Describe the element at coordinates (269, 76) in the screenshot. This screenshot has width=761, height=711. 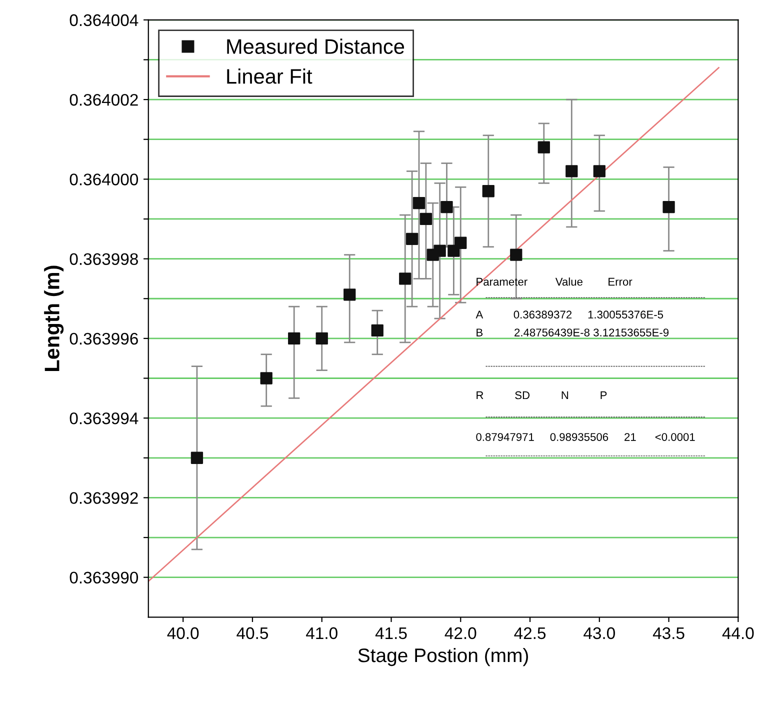
I see `legend-label: Linear Fit` at that location.